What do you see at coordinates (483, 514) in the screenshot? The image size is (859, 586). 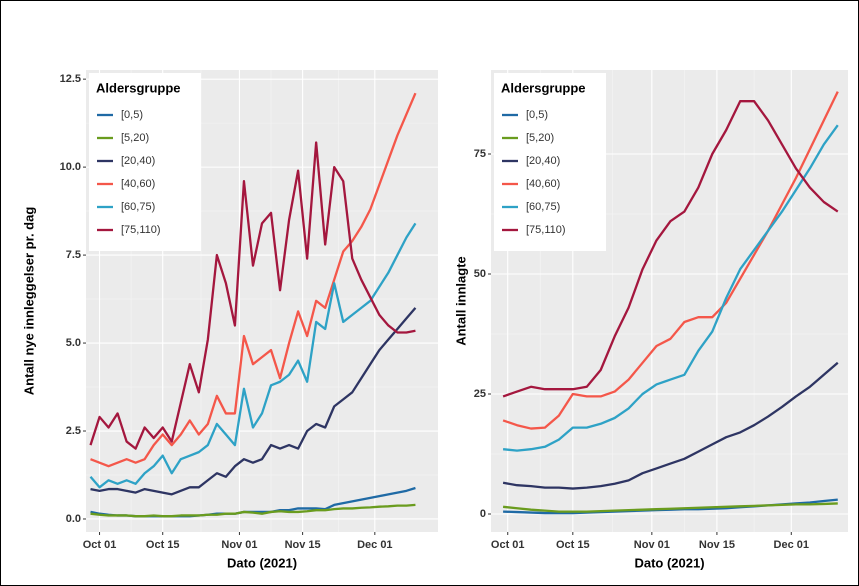 I see `y-tick-label: 0` at bounding box center [483, 514].